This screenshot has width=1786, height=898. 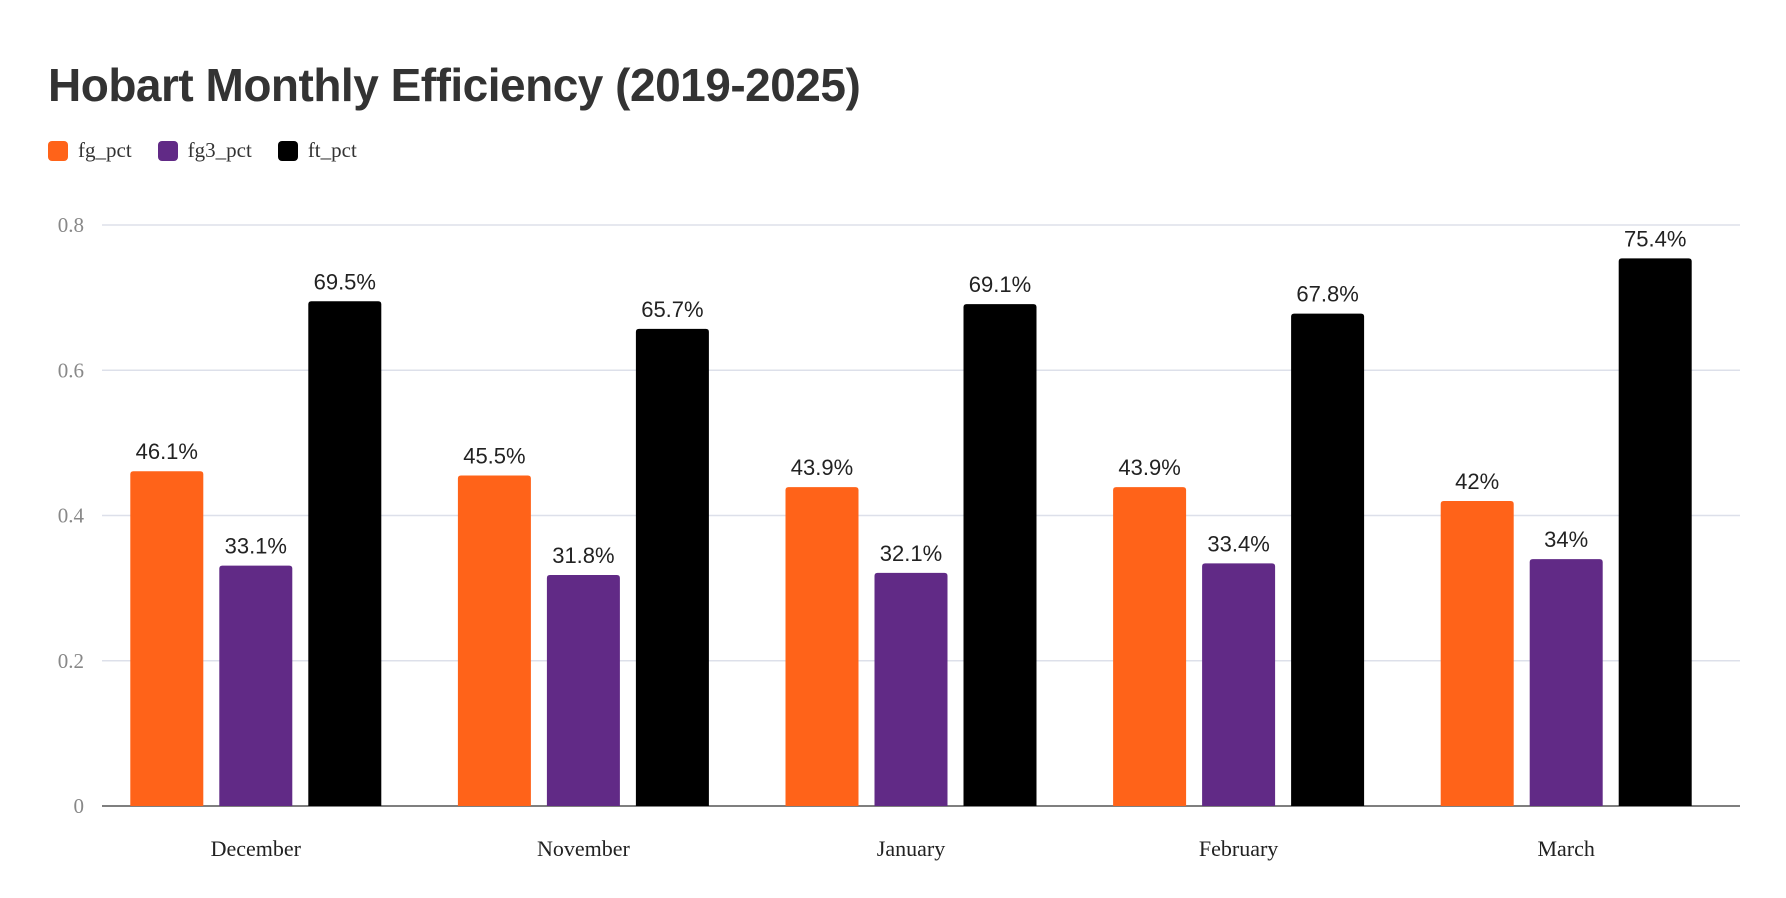 What do you see at coordinates (1238, 848) in the screenshot?
I see `x-tick-label: February` at bounding box center [1238, 848].